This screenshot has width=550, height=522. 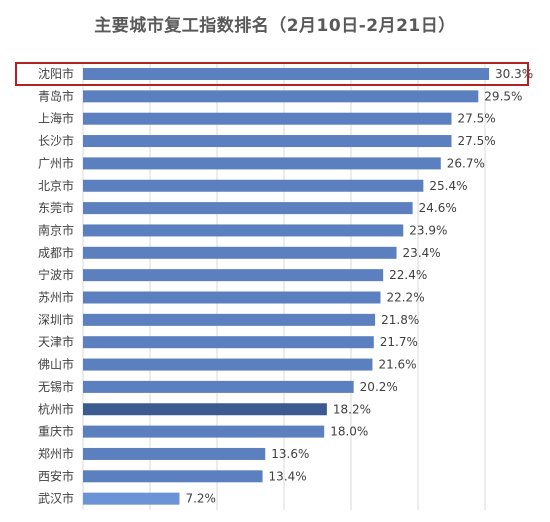 What do you see at coordinates (290, 454) in the screenshot?
I see `value-label: 13.6%` at bounding box center [290, 454].